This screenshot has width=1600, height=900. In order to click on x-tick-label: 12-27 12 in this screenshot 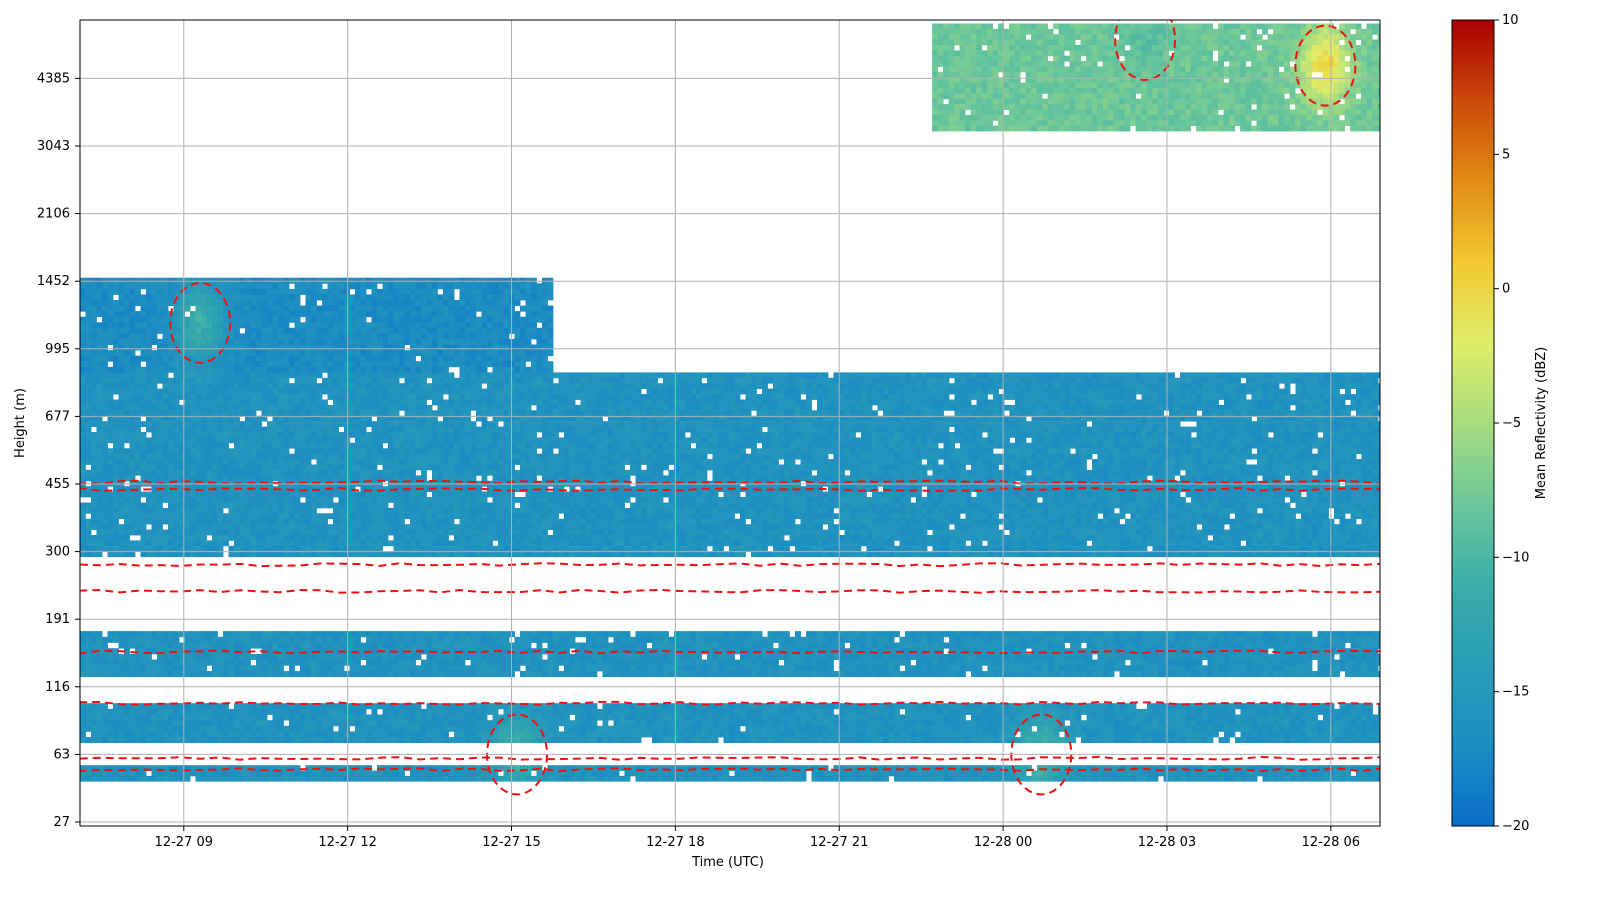, I will do `click(347, 842)`.